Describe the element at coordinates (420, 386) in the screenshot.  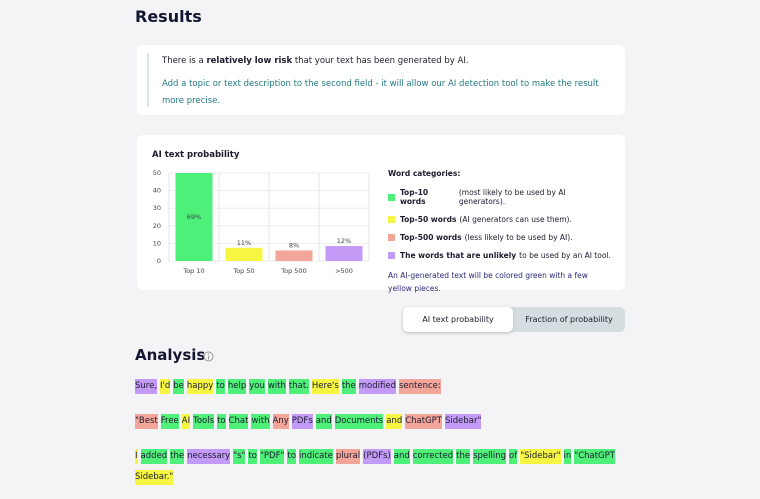
I see `highlighted-word: sentence:` at that location.